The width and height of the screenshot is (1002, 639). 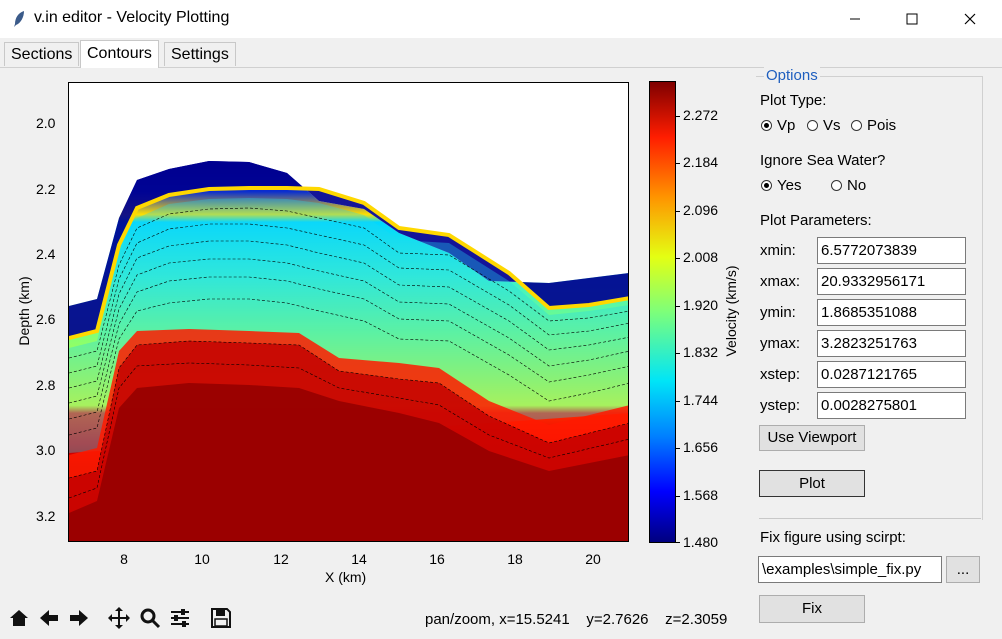 What do you see at coordinates (701, 257) in the screenshot?
I see `colorbar-tick-label: 2.008` at bounding box center [701, 257].